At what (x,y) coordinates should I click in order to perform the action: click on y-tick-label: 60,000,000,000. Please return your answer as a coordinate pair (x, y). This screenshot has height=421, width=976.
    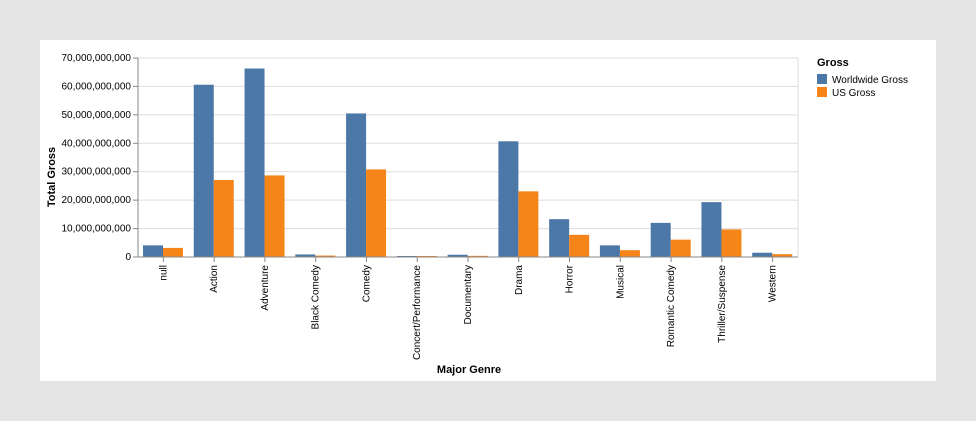
    Looking at the image, I should click on (96, 86).